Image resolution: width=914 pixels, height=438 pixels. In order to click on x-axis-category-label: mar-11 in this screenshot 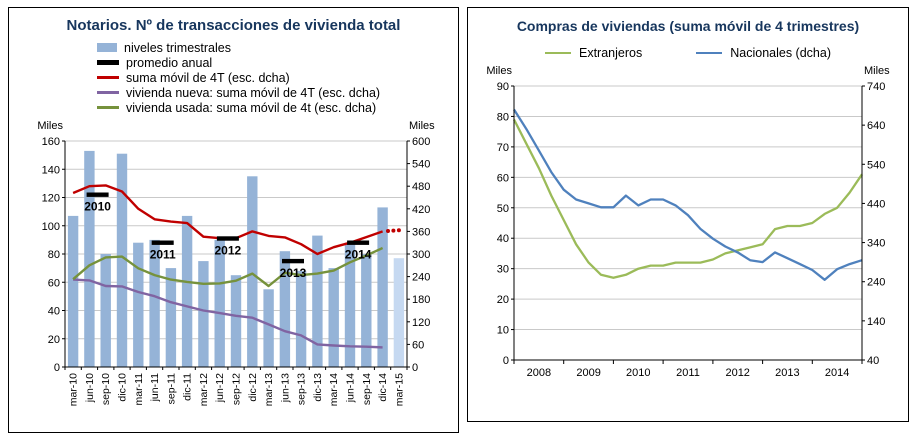, I will do `click(139, 389)`.